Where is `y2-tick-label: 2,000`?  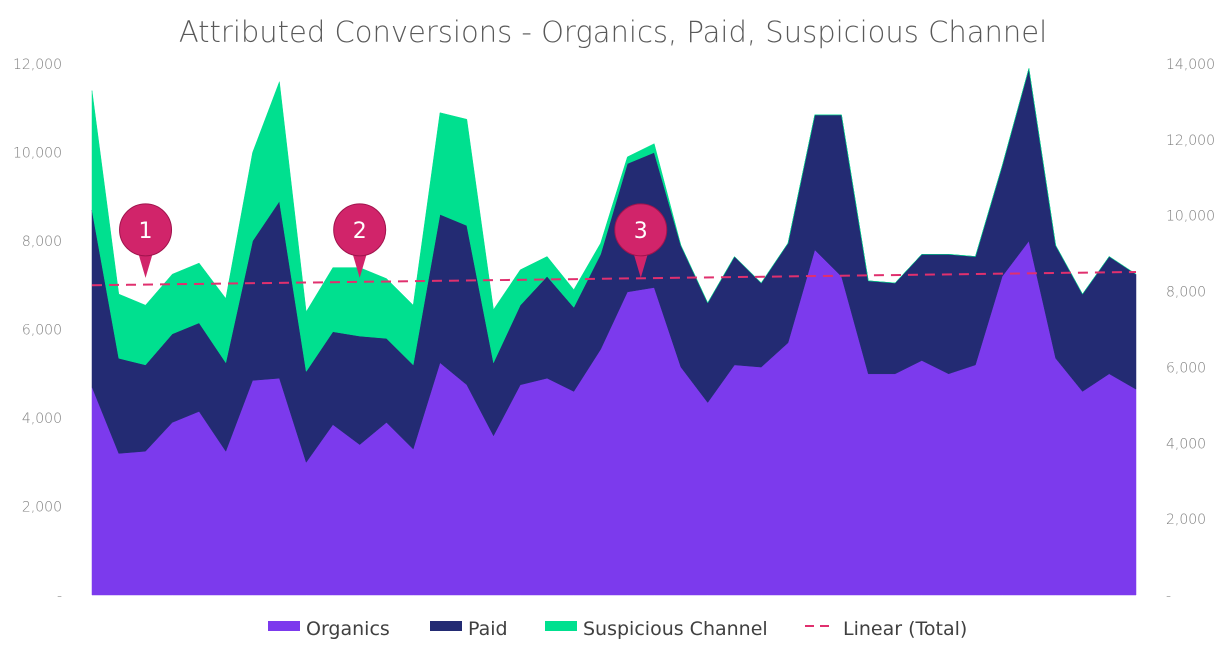 y2-tick-label: 2,000 is located at coordinates (1186, 520).